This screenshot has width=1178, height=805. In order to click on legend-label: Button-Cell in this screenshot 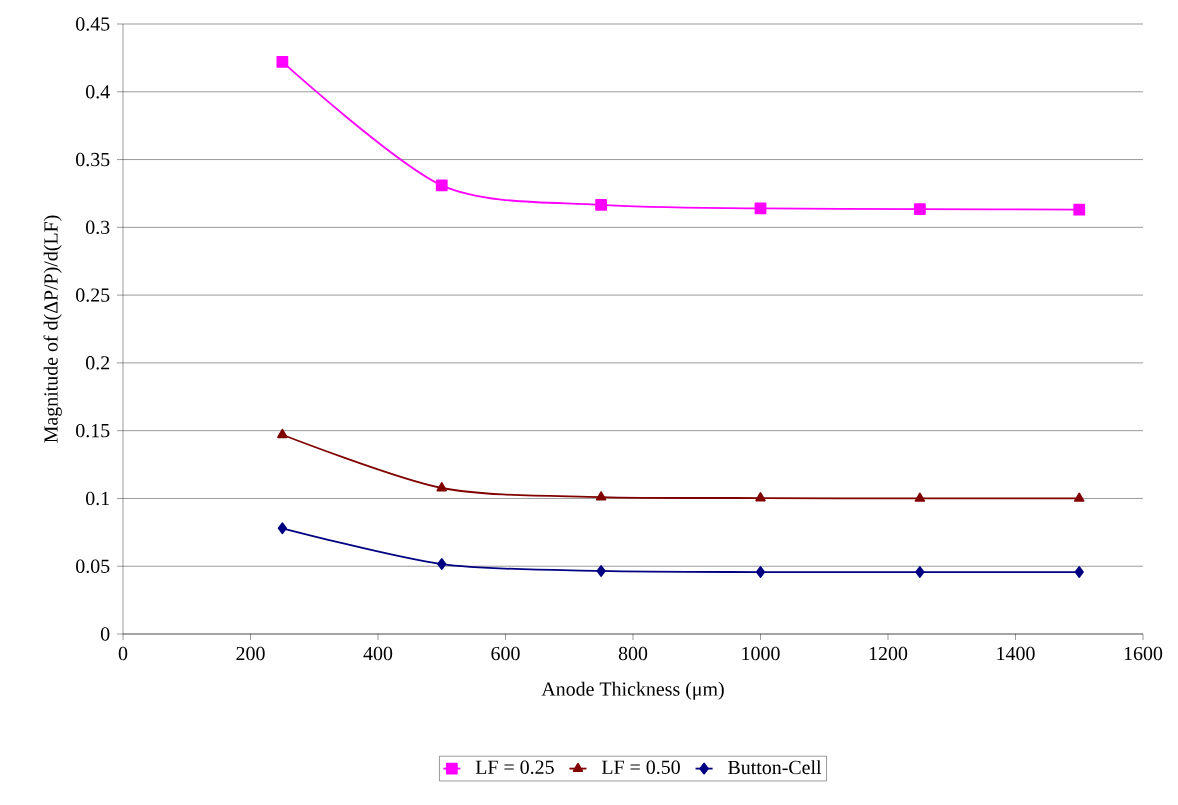, I will do `click(775, 767)`.